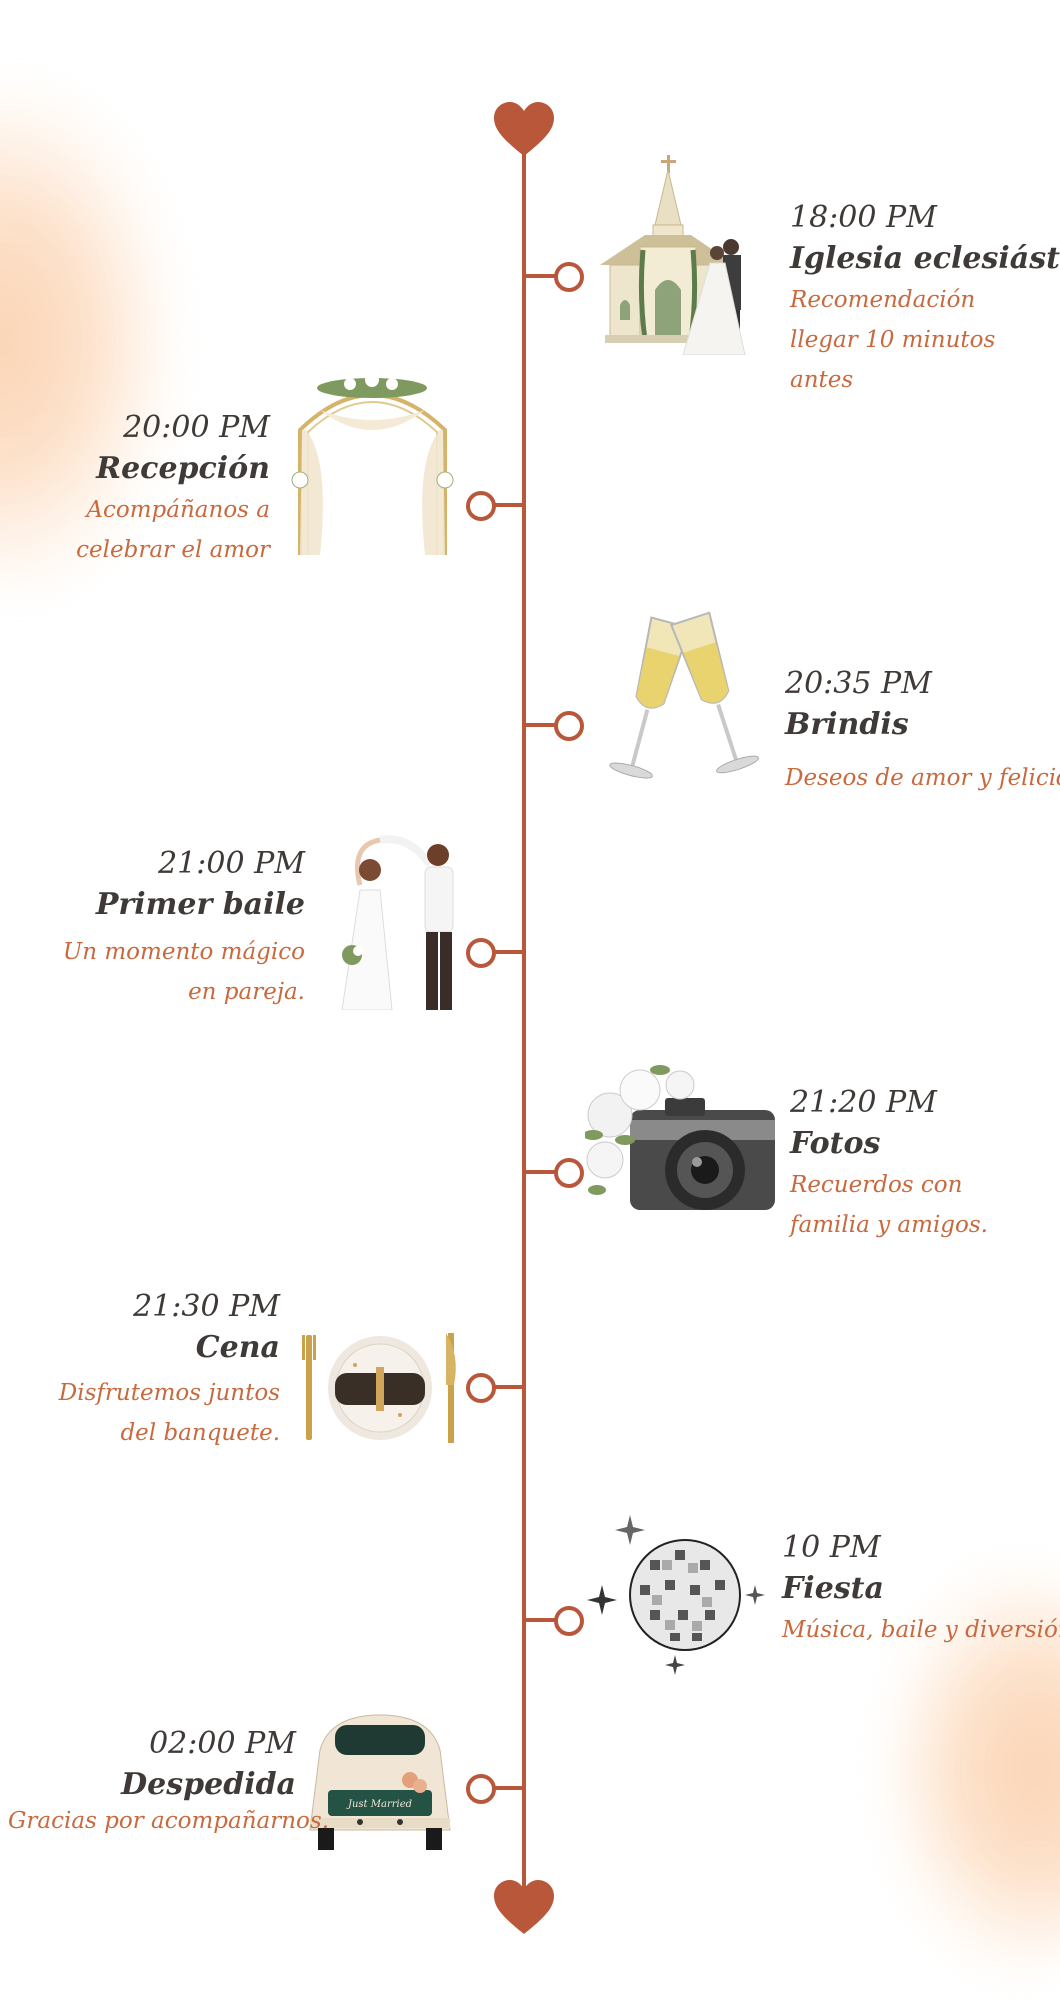 This screenshot has height=2000, width=1060. What do you see at coordinates (847, 724) in the screenshot?
I see `event-title: Brindis` at bounding box center [847, 724].